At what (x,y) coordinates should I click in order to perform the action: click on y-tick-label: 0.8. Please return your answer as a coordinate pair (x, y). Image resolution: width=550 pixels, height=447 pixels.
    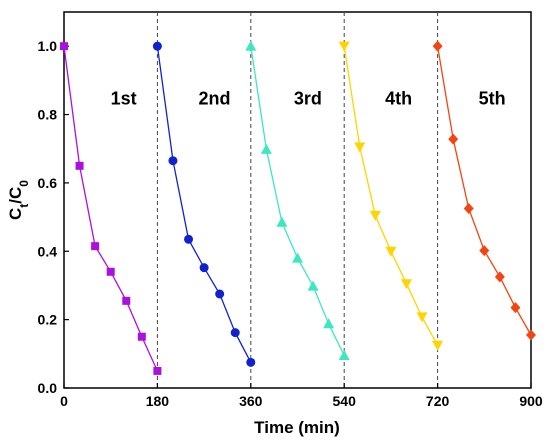
    Looking at the image, I should click on (48, 115).